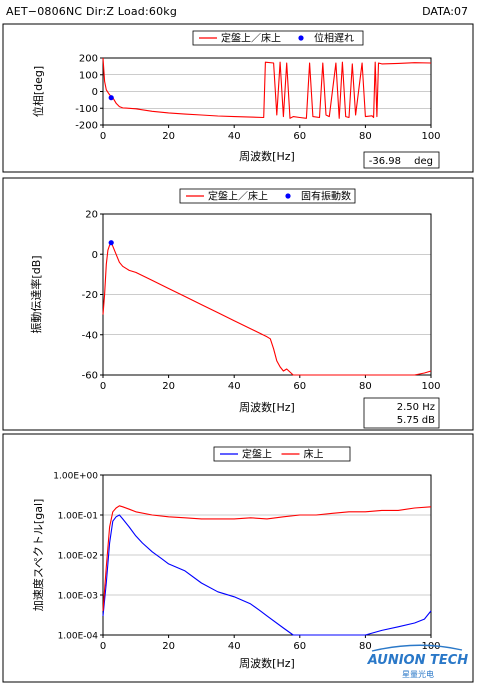 Image resolution: width=478 pixels, height=688 pixels. I want to click on y-tick-label: 200, so click(88, 59).